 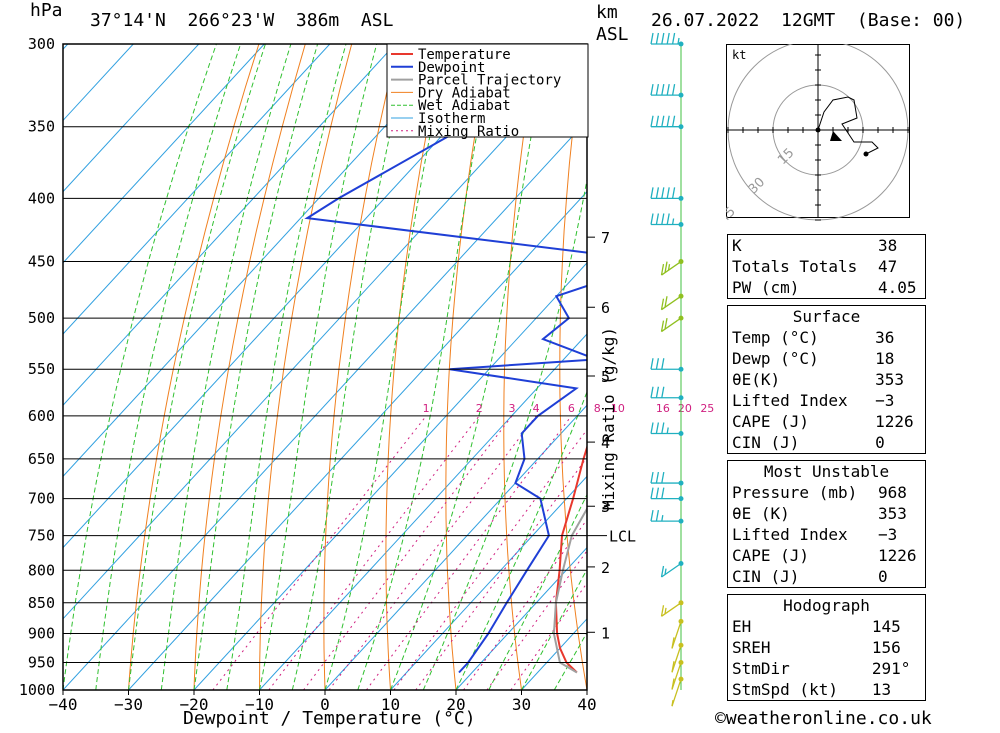 What do you see at coordinates (41, 369) in the screenshot?
I see `pressure-tick-label: 550` at bounding box center [41, 369].